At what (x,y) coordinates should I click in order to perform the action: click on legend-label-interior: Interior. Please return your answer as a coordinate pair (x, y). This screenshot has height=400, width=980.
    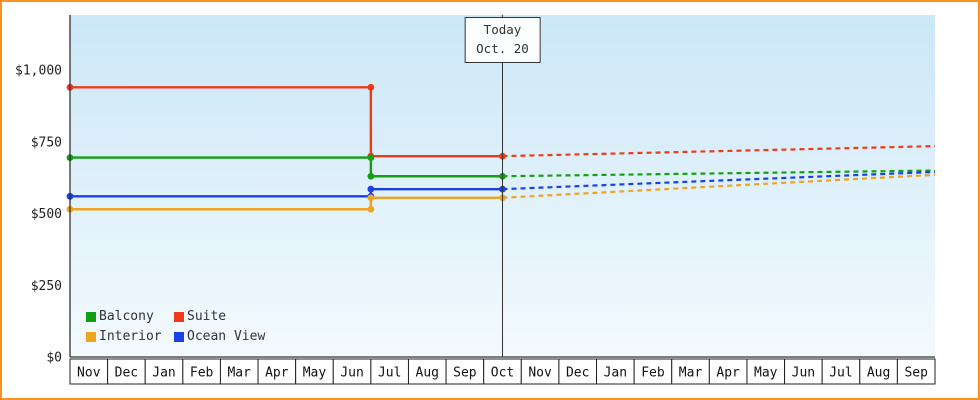
    Looking at the image, I should click on (130, 336).